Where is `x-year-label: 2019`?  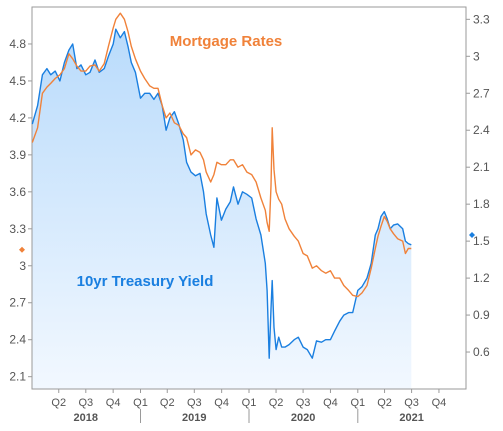 x-year-label: 2019 is located at coordinates (194, 418).